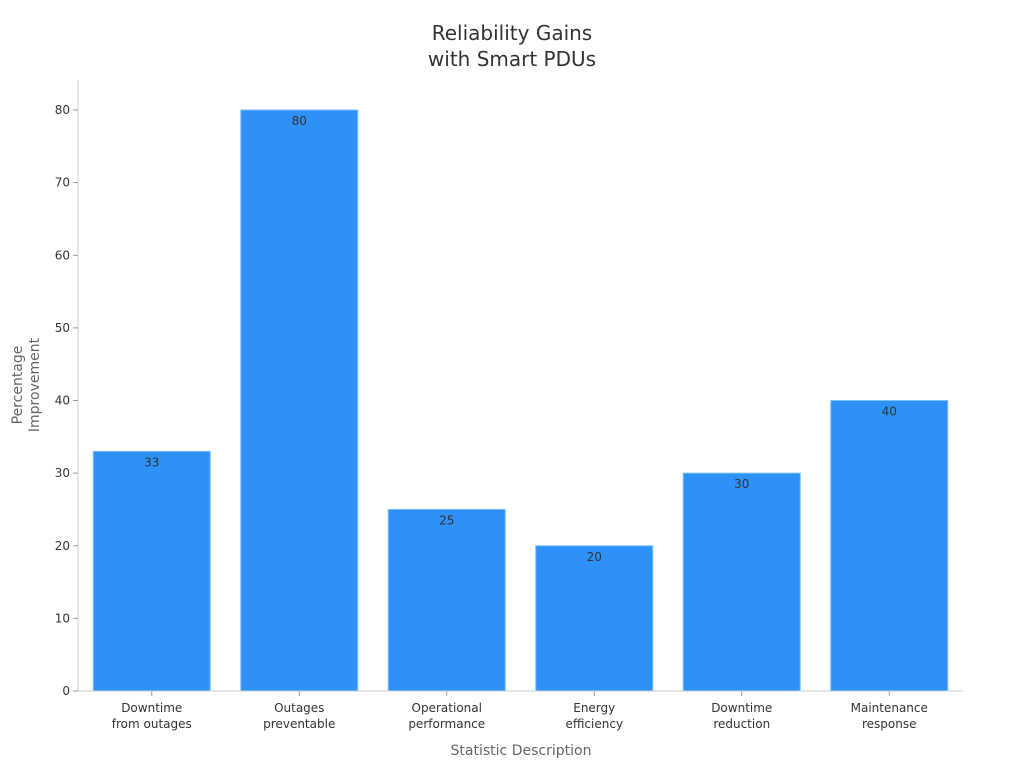 The height and width of the screenshot is (768, 1024). What do you see at coordinates (521, 751) in the screenshot?
I see `x-axis-title: Statistic Description` at bounding box center [521, 751].